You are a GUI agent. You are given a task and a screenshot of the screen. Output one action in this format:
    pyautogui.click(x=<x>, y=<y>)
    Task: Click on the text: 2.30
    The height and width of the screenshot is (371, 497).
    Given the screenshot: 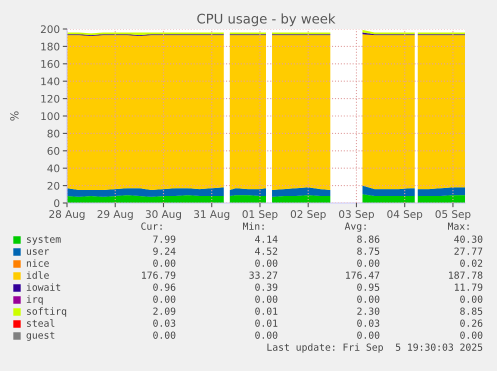 What is the action you would take?
    pyautogui.click(x=368, y=311)
    